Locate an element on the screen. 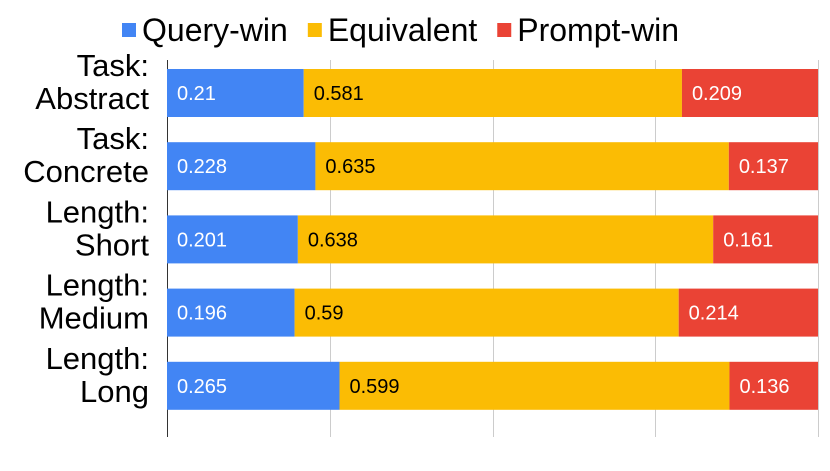  data-label: 0.196 is located at coordinates (202, 314).